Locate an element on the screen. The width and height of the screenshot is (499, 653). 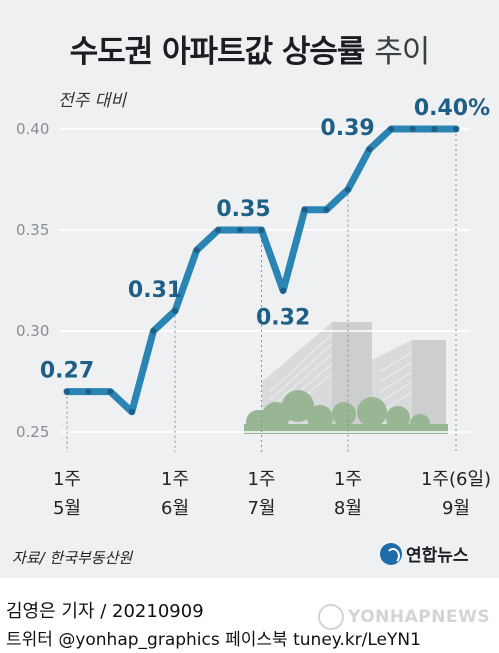
social-links: 트위터 @yonhap_graphics 페이스북 tuney.kr/LeYN1 is located at coordinates (213, 640).